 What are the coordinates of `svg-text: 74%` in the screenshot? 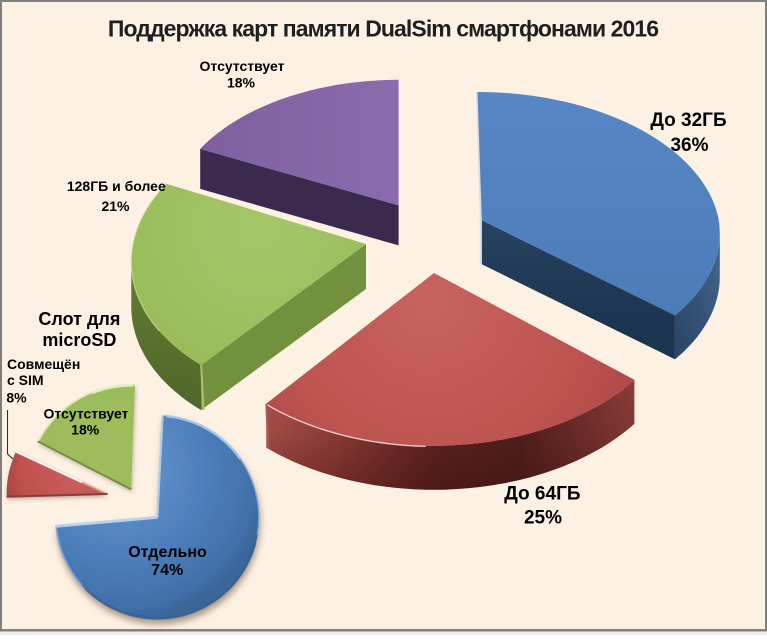 It's located at (167, 570).